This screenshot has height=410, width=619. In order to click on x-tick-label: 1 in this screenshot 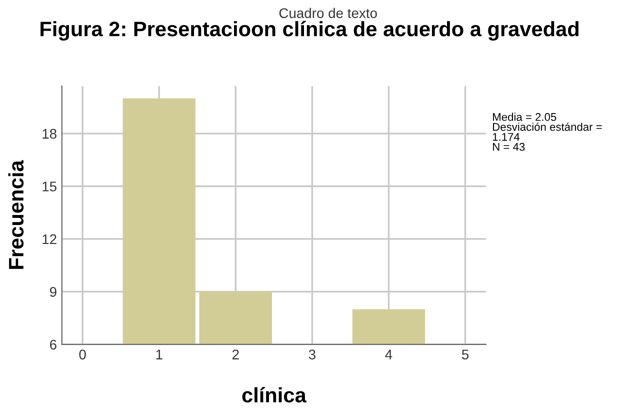, I will do `click(159, 355)`.